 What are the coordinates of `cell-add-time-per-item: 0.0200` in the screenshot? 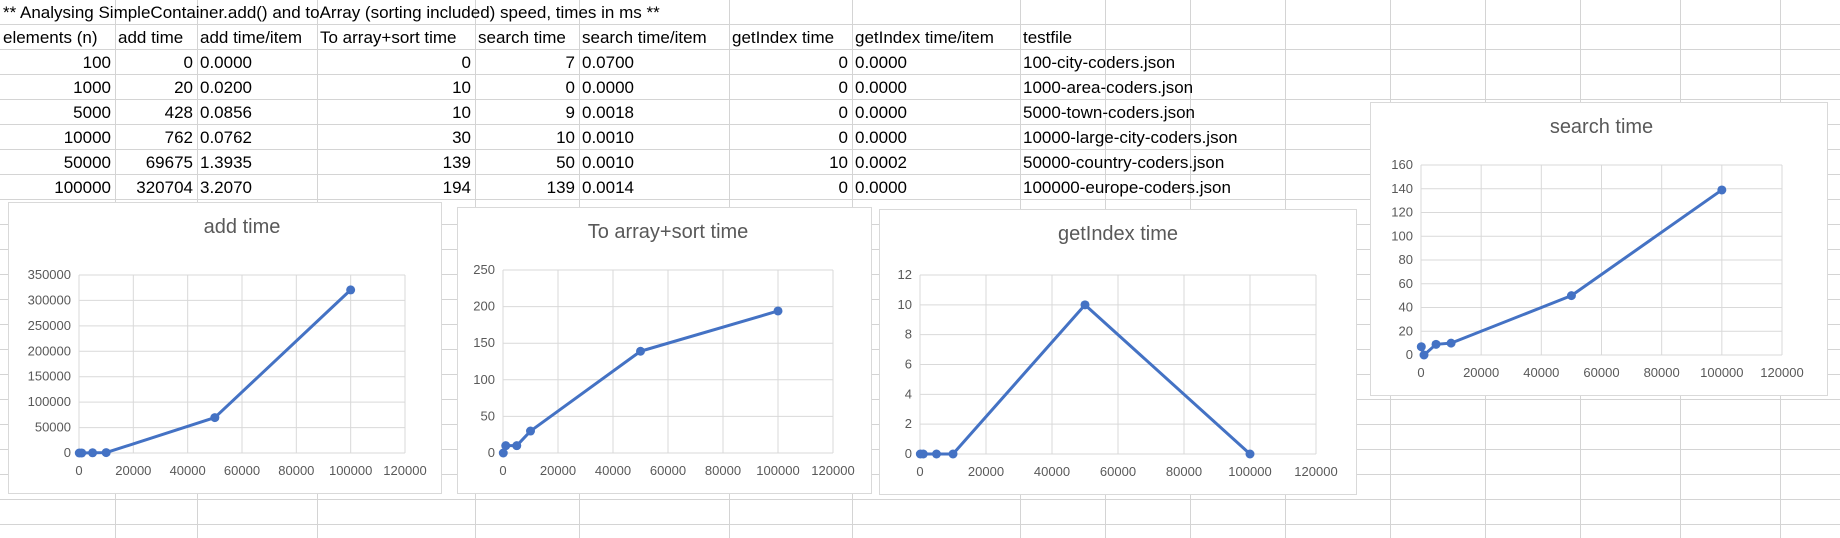 It's located at (226, 87).